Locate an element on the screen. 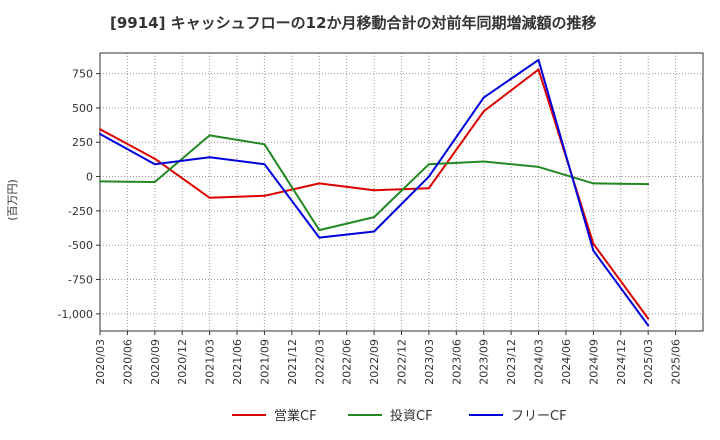 The height and width of the screenshot is (440, 720). x-tick-label: 2020/03 is located at coordinates (100, 362).